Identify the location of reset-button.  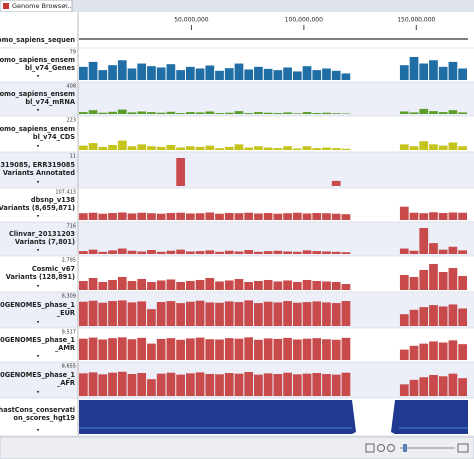
(463, 448).